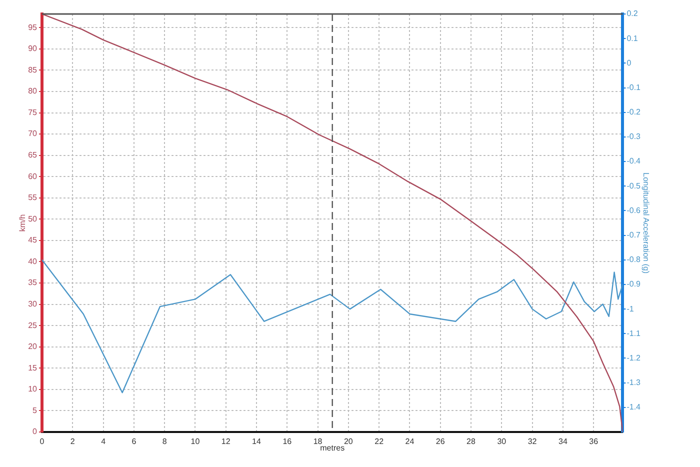  I want to click on x-tick-label: 4, so click(103, 441).